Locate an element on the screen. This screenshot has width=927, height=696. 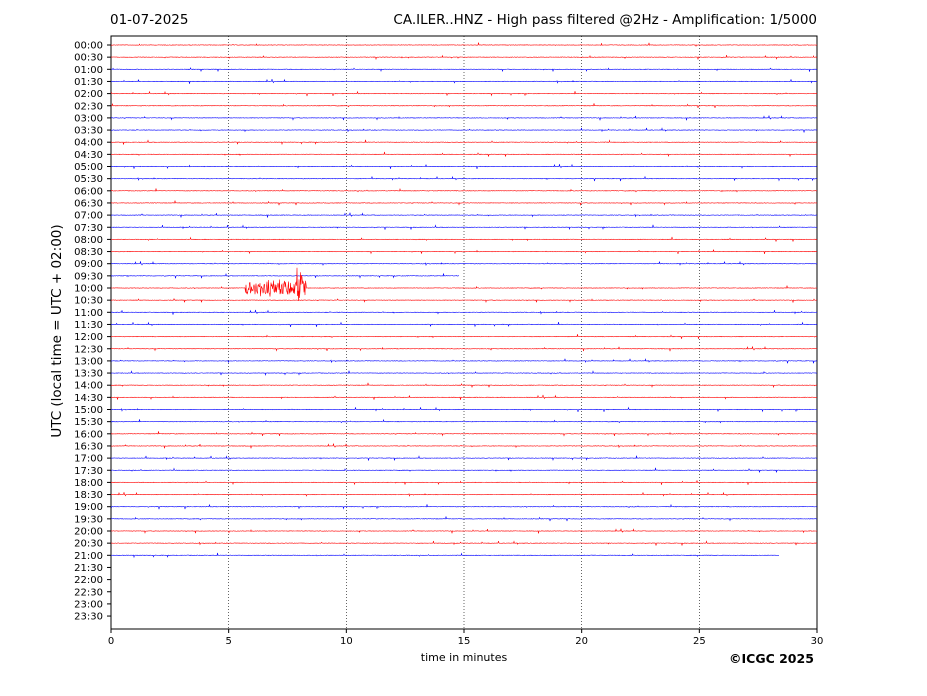
y-tick-label: 10:00 is located at coordinates (88, 289).